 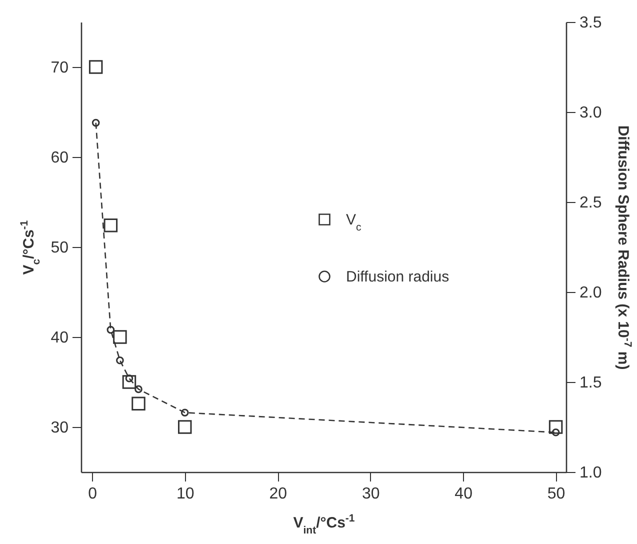 What do you see at coordinates (591, 203) in the screenshot?
I see `y2-tick-label: 2.5` at bounding box center [591, 203].